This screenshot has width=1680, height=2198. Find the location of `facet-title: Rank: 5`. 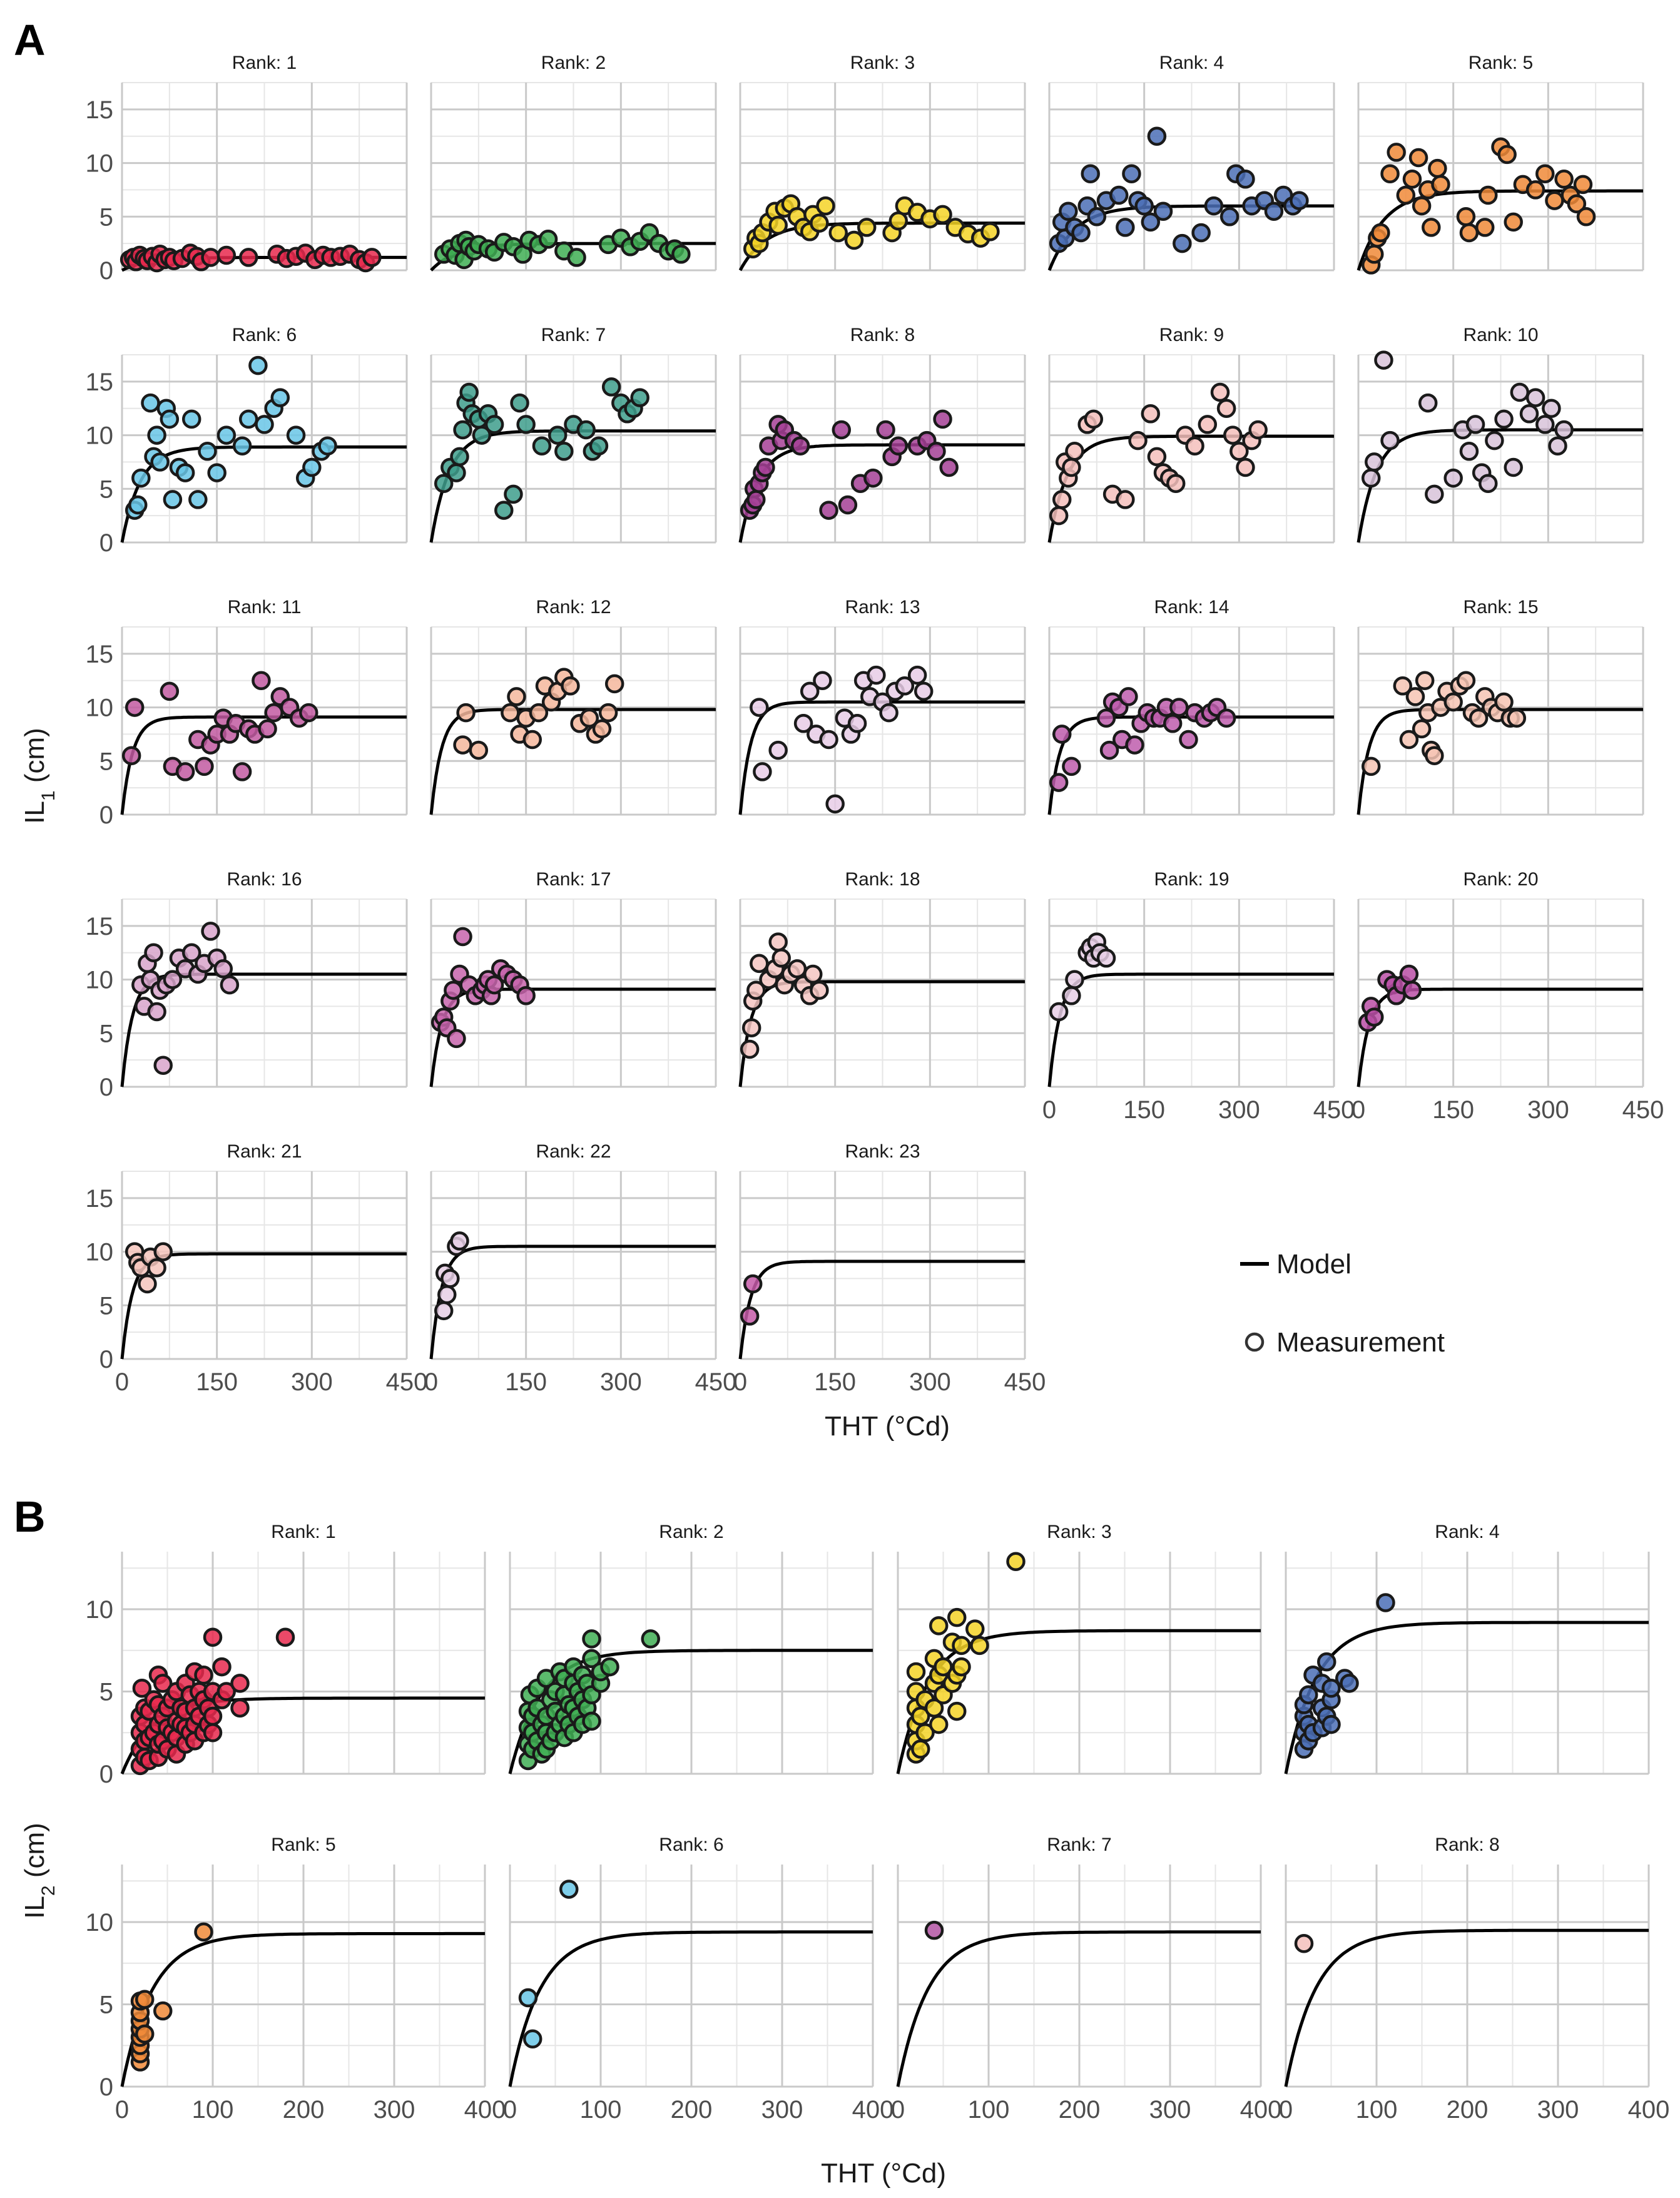

facet-title: Rank: 5 is located at coordinates (1501, 63).